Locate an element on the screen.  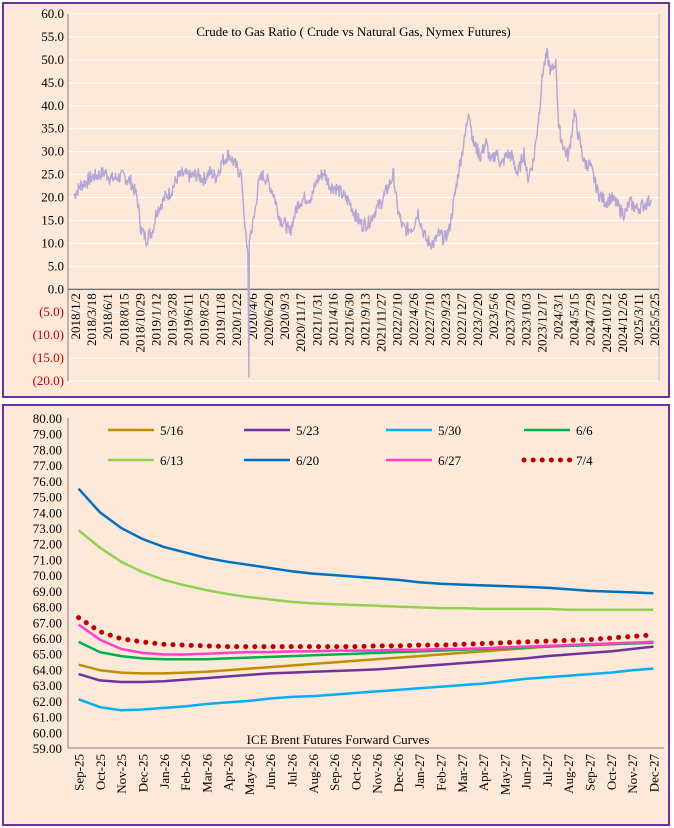
x-tick-label: 2020/6/20 is located at coordinates (268, 319).